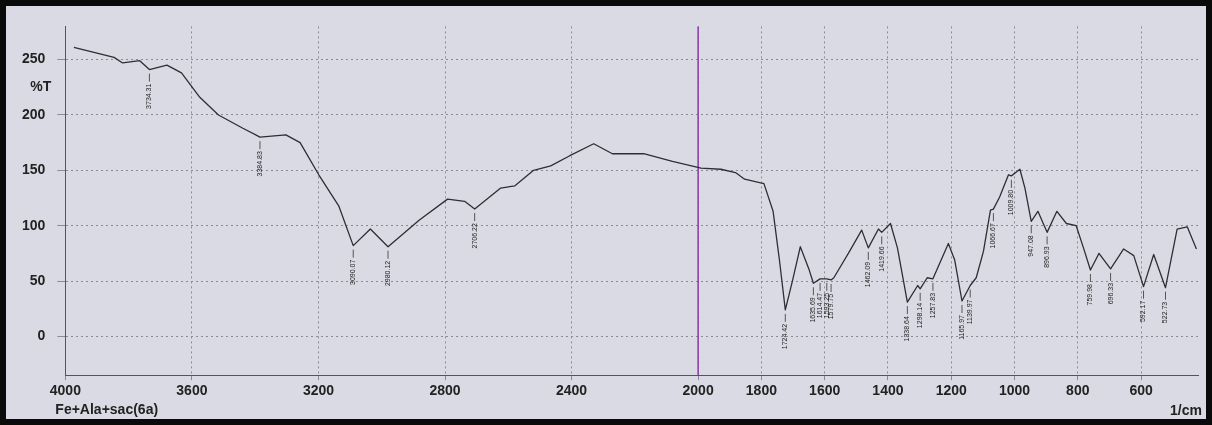 Image resolution: width=1212 pixels, height=425 pixels. Describe the element at coordinates (318, 390) in the screenshot. I see `x-tick-label: 3200` at that location.